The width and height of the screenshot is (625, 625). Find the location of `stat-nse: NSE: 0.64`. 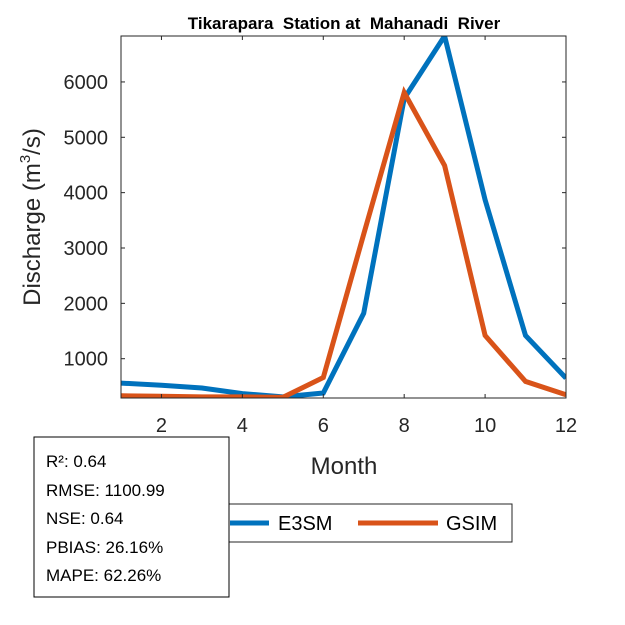

stat-nse: NSE: 0.64 is located at coordinates (85, 518).